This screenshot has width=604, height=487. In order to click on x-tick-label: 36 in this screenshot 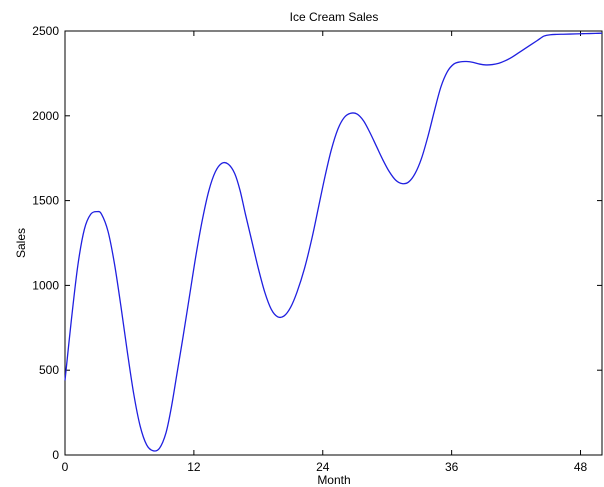, I will do `click(452, 467)`.